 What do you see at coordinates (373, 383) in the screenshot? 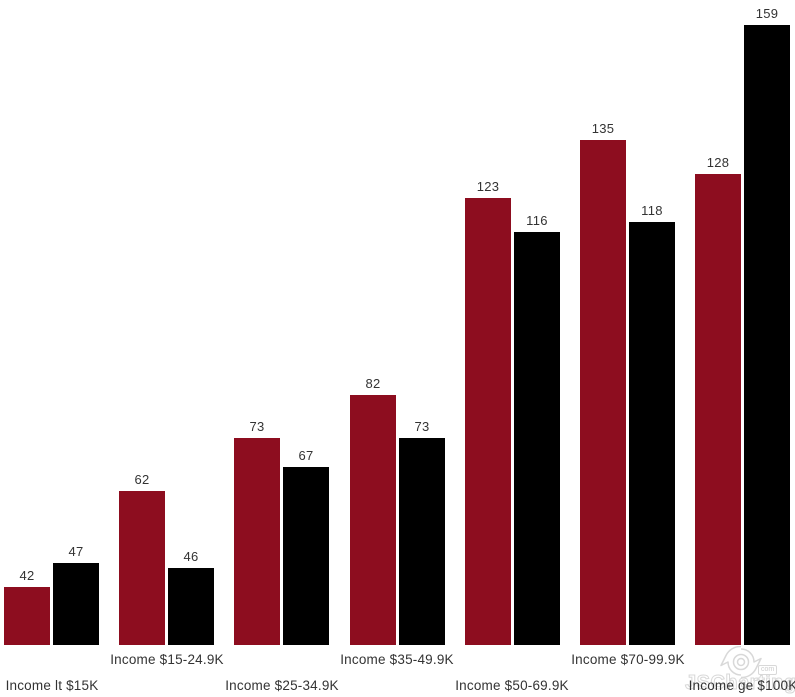
I see `value-label: 82` at bounding box center [373, 383].